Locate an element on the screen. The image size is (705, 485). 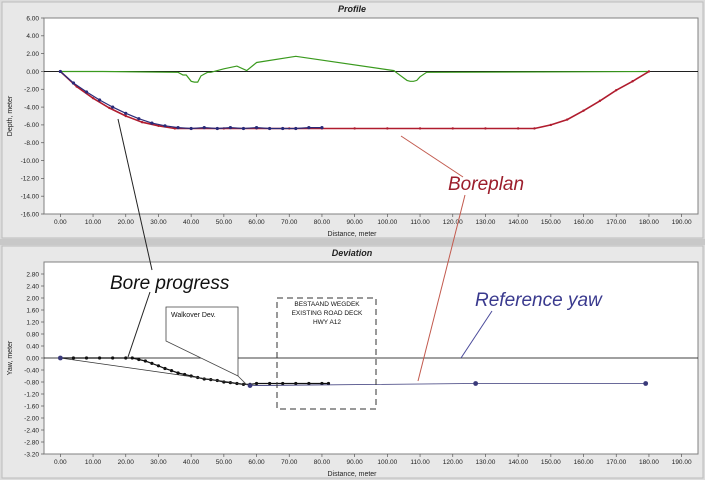
profile-x-tick-label: 130.00 is located at coordinates (486, 222).